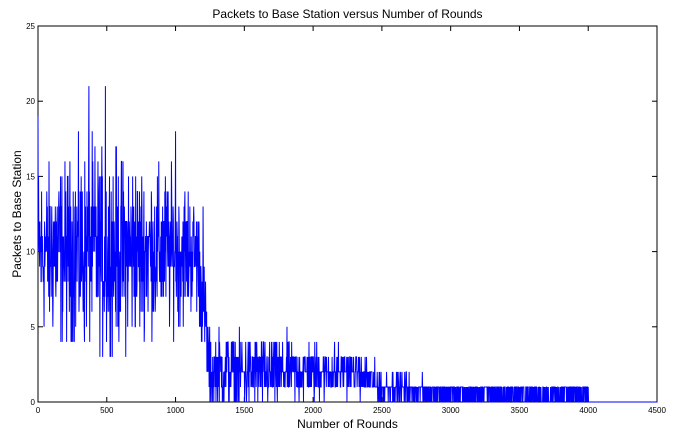  Describe the element at coordinates (33, 327) in the screenshot. I see `y-tick-label: 5` at that location.